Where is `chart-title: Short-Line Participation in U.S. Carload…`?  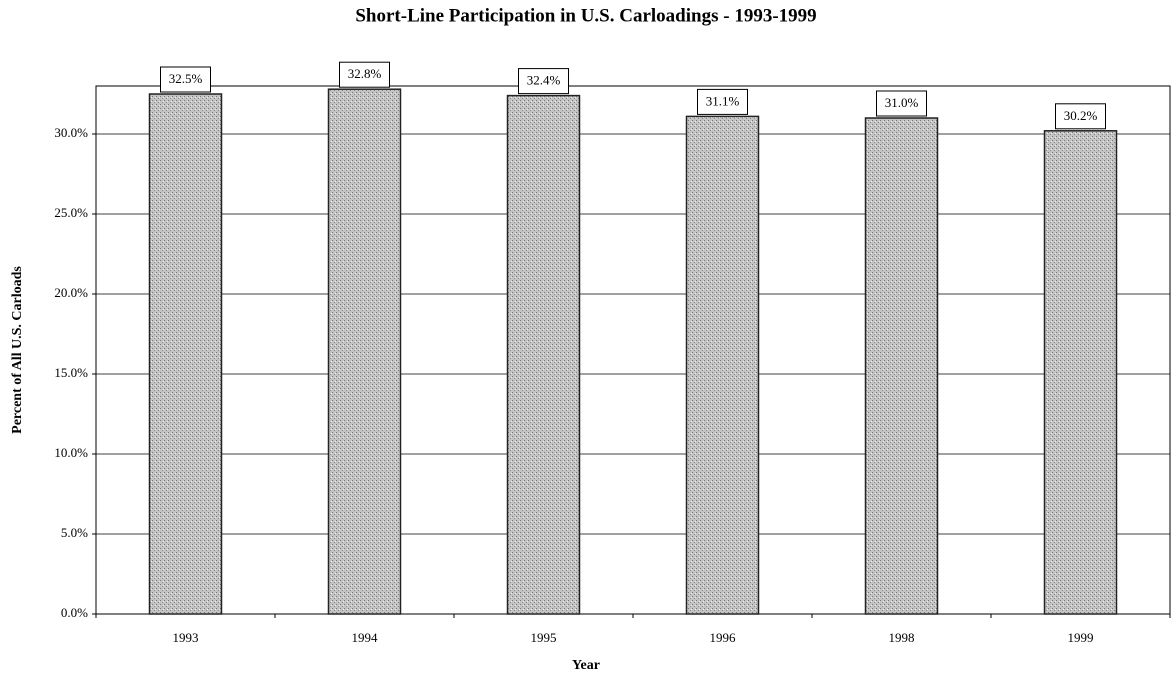
chart-title: Short-Line Participation in U.S. Carload… is located at coordinates (585, 15).